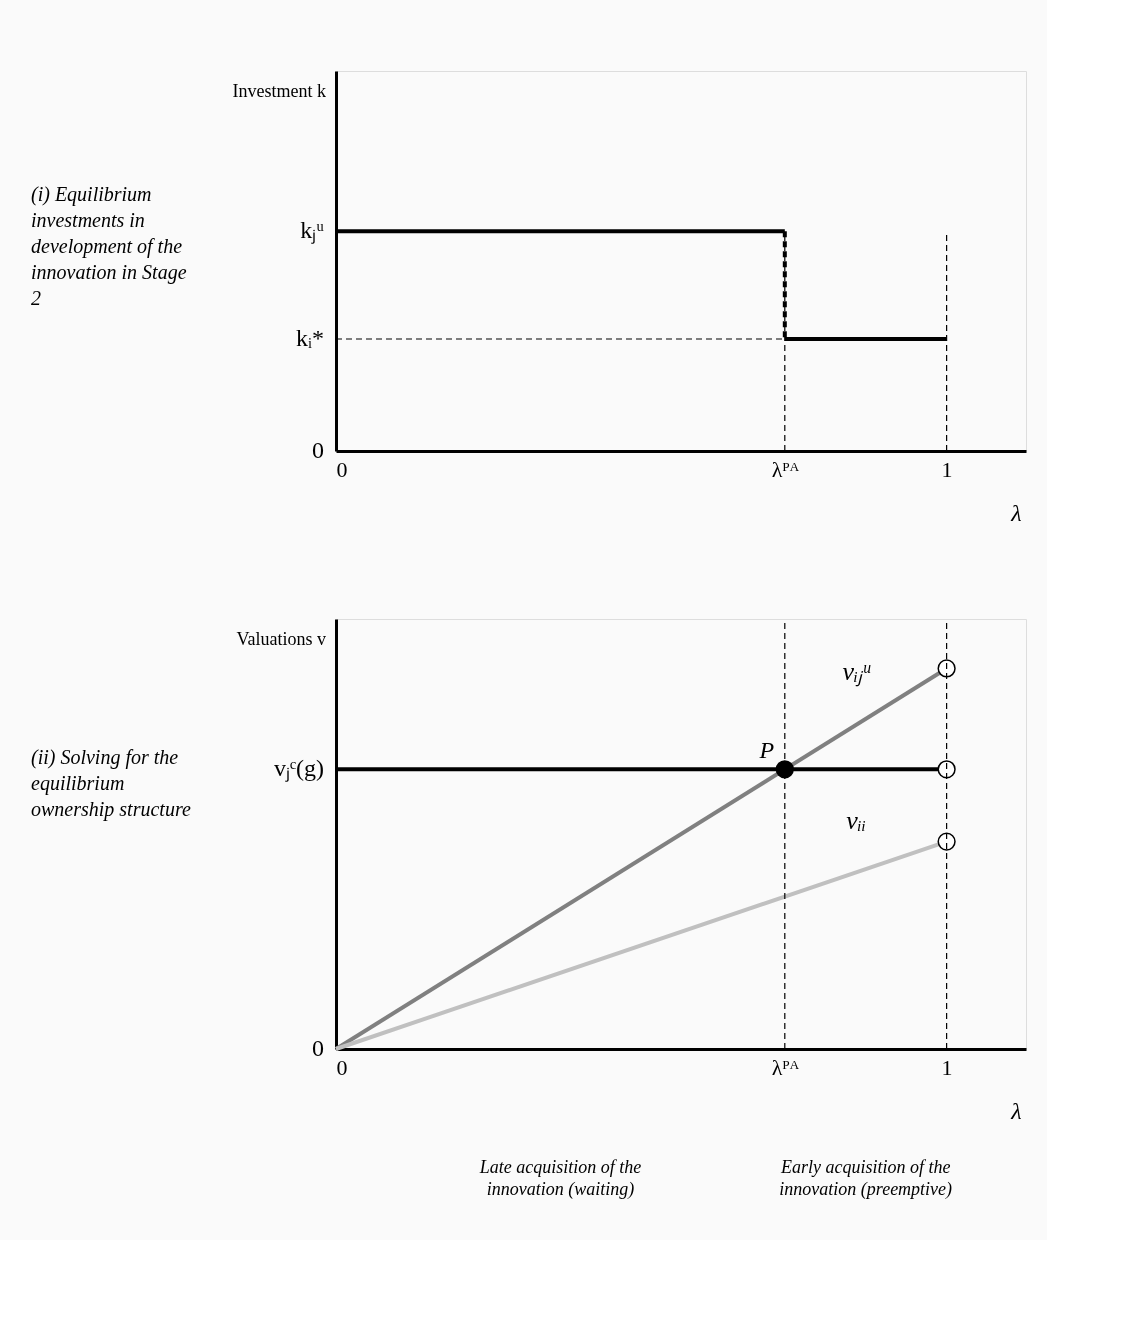 This screenshot has width=1121, height=1333. I want to click on text: (ii) Solving for the equilibrium ownership structure, so click(111, 783).